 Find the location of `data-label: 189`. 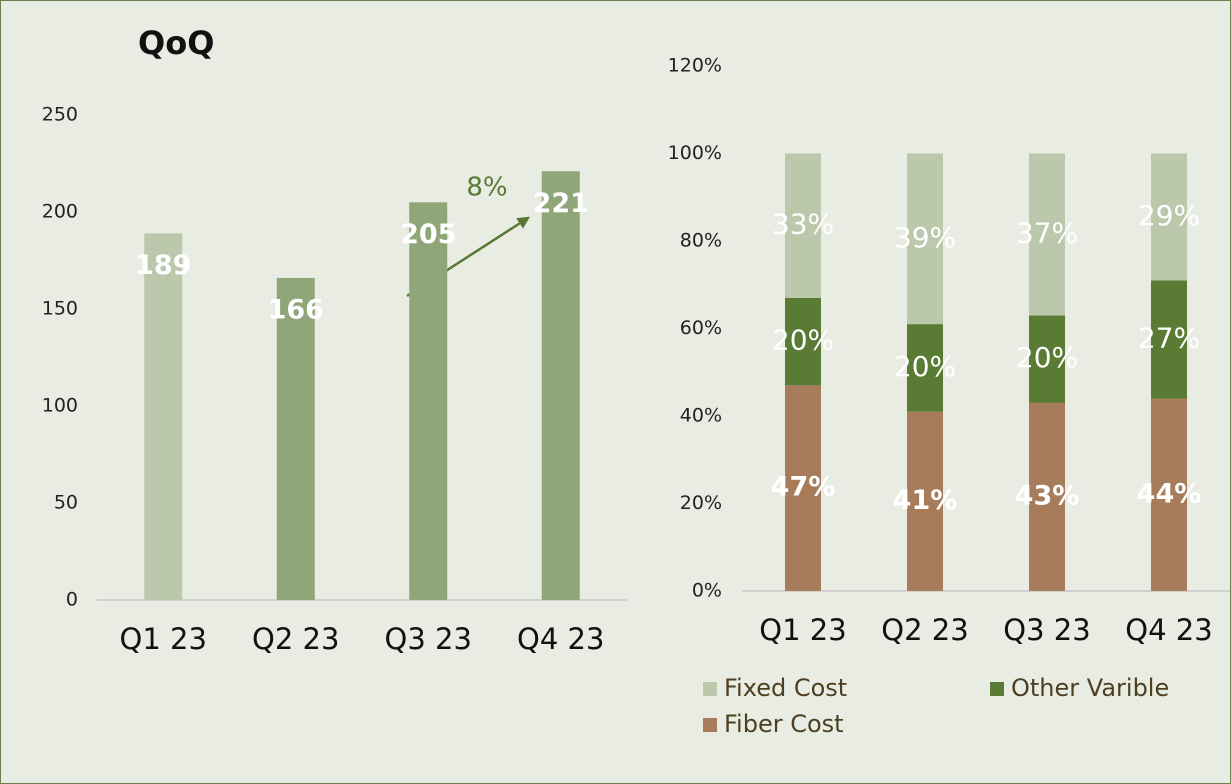

data-label: 189 is located at coordinates (163, 265).